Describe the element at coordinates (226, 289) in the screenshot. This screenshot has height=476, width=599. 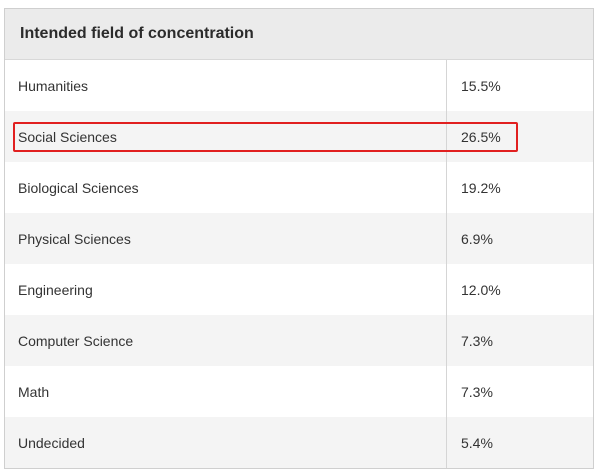
I see `field-cell: Engineering` at that location.